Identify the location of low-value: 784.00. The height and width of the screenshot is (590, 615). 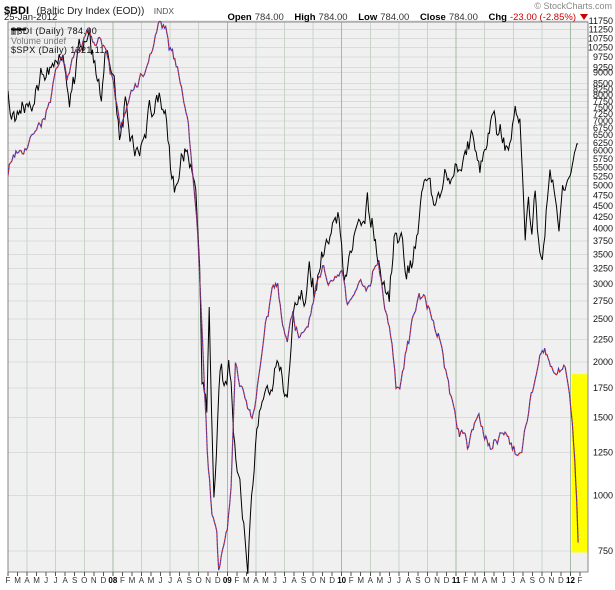
(395, 17).